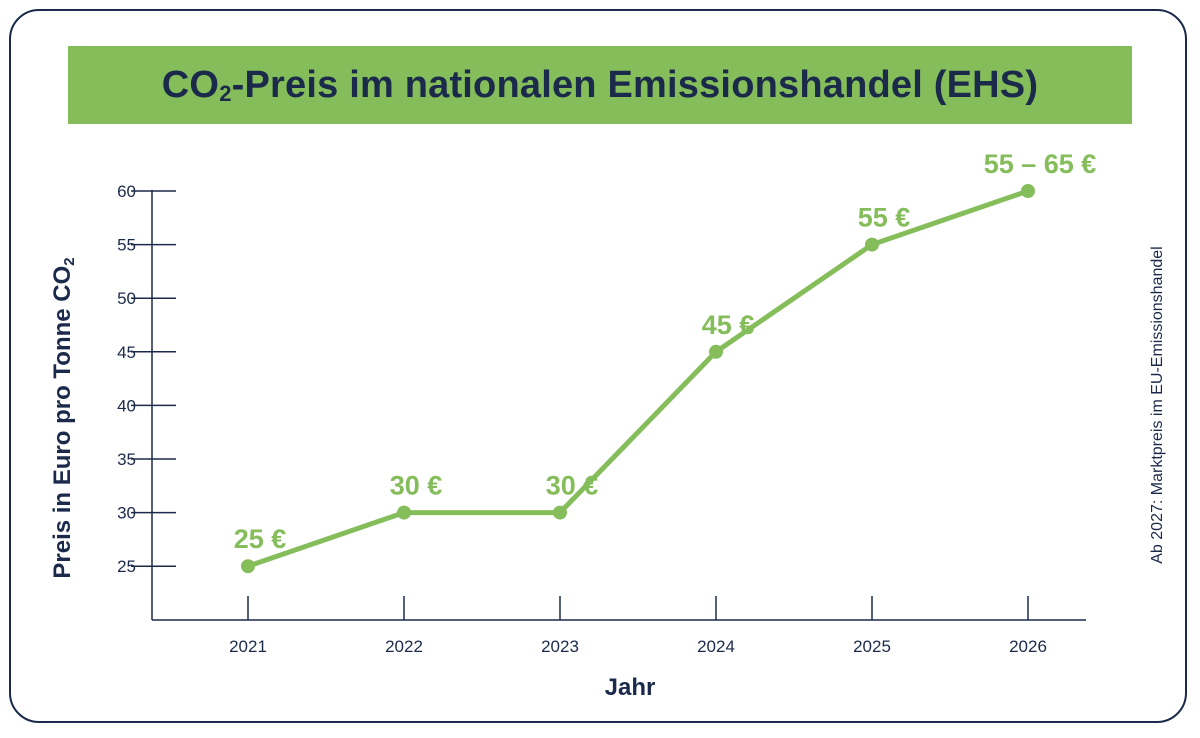  What do you see at coordinates (126, 191) in the screenshot?
I see `y-tick-label: 60` at bounding box center [126, 191].